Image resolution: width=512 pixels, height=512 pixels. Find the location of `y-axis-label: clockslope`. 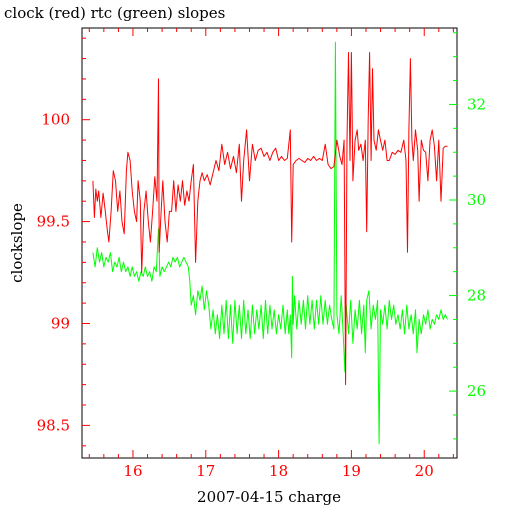

y-axis-label: clockslope is located at coordinates (17, 243).